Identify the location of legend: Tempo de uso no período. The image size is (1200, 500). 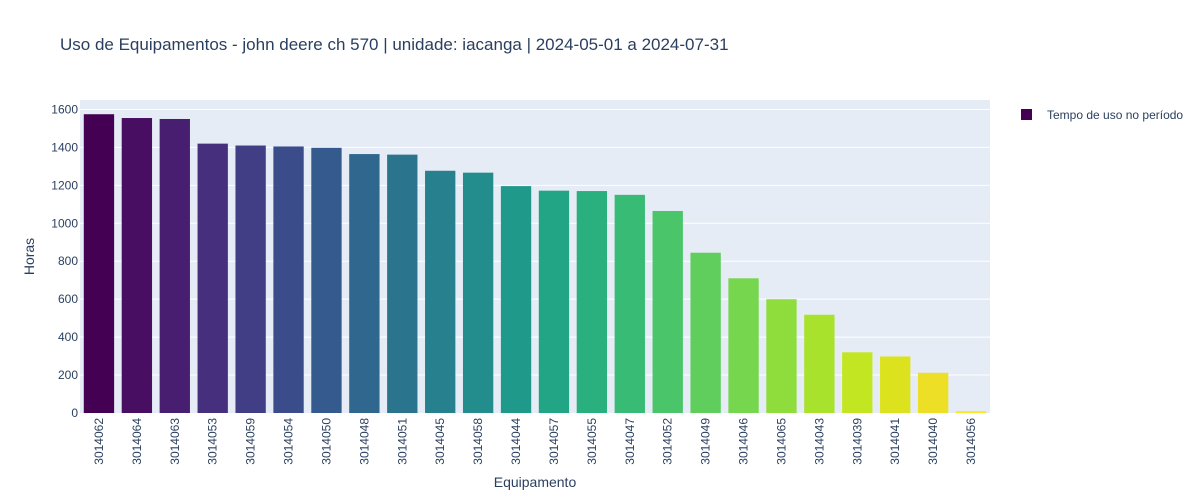
(1102, 115).